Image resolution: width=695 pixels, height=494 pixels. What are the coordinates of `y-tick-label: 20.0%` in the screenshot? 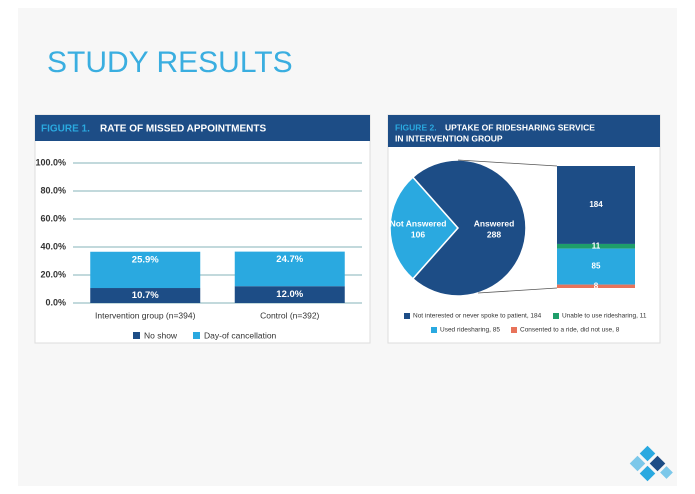 It's located at (53, 274).